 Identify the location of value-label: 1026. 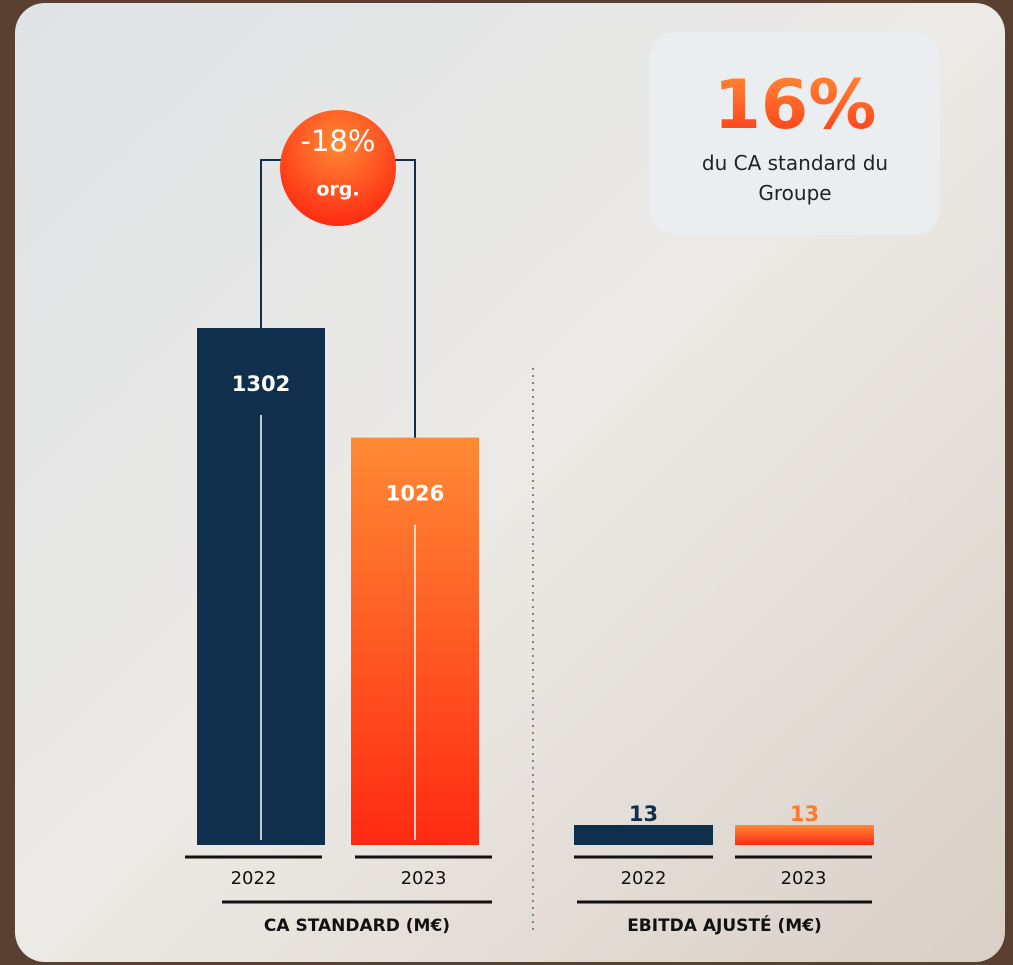
(415, 494).